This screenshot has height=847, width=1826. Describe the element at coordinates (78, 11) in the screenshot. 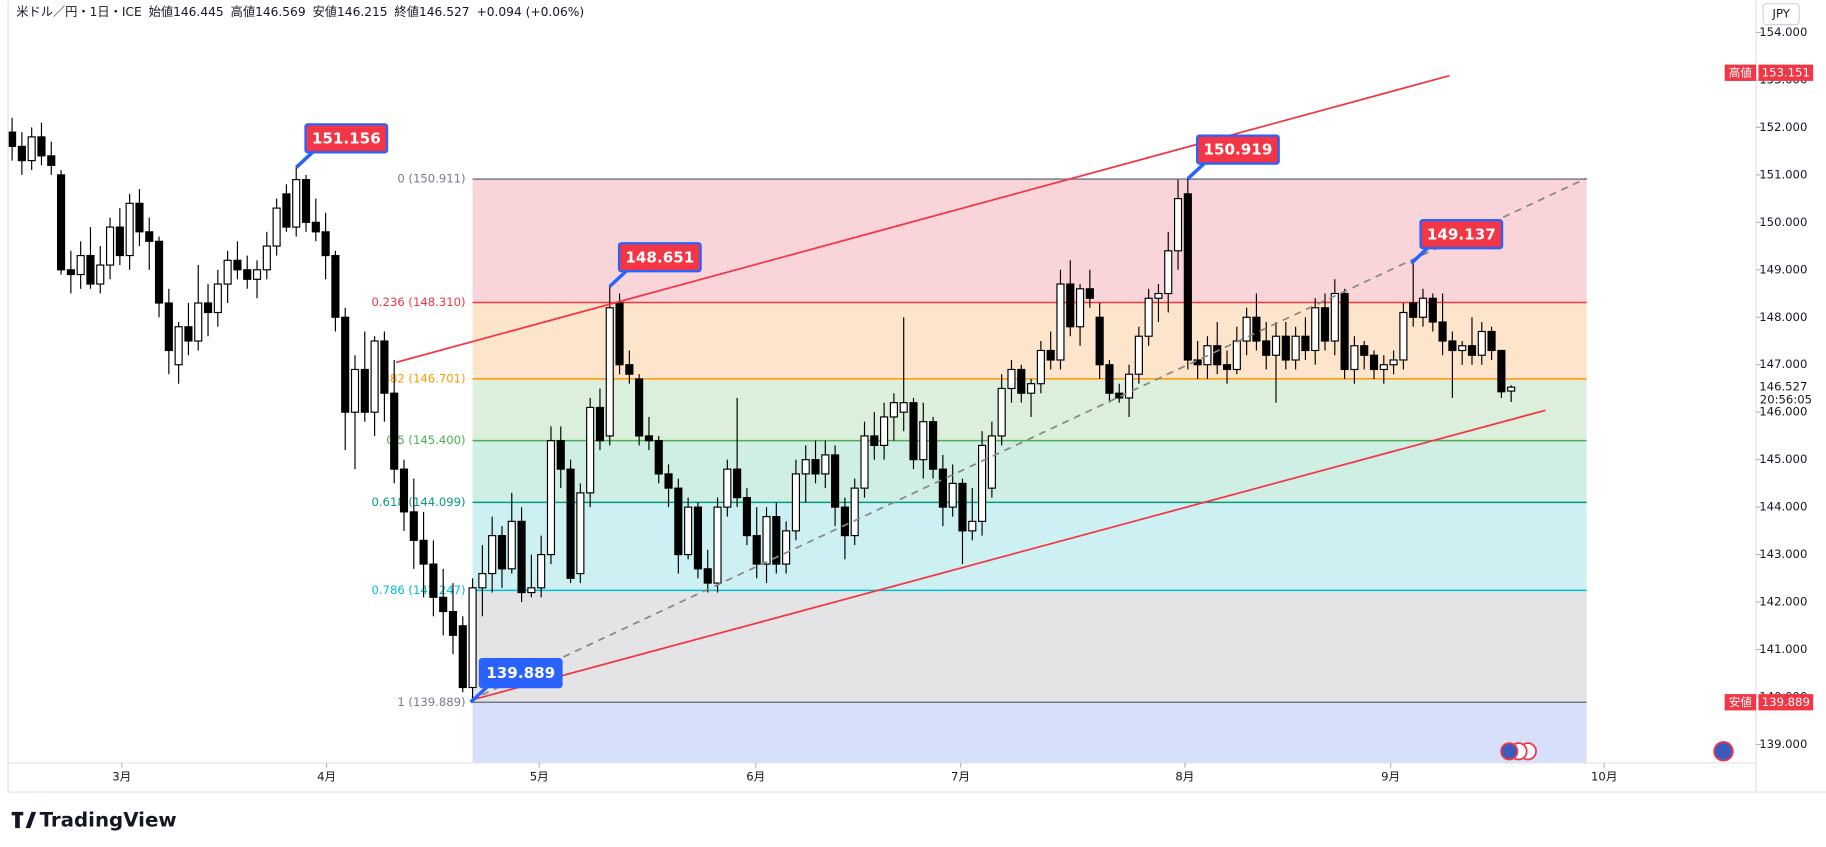

I see `symbol: 米ドル／円・1日・ICE` at that location.